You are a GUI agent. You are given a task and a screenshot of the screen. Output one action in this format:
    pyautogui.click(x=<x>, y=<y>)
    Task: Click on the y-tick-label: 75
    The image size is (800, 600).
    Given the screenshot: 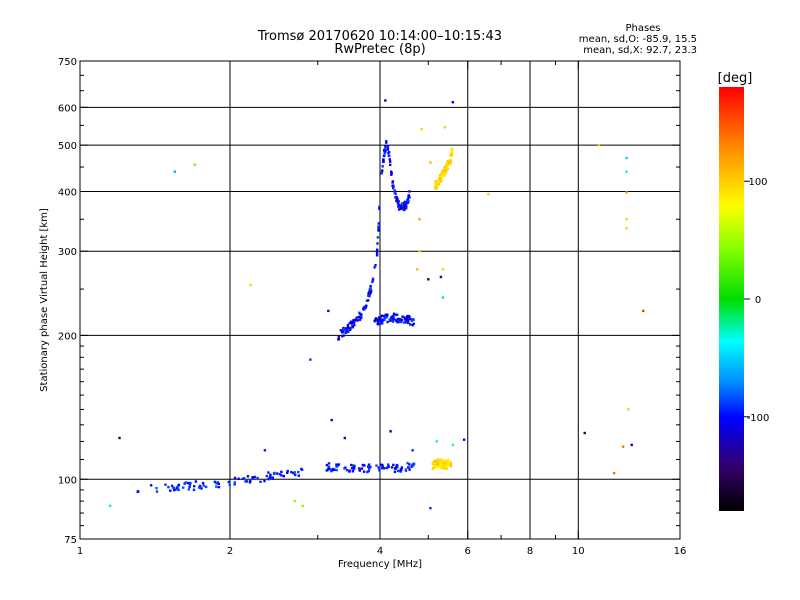 What is the action you would take?
    pyautogui.click(x=70, y=540)
    